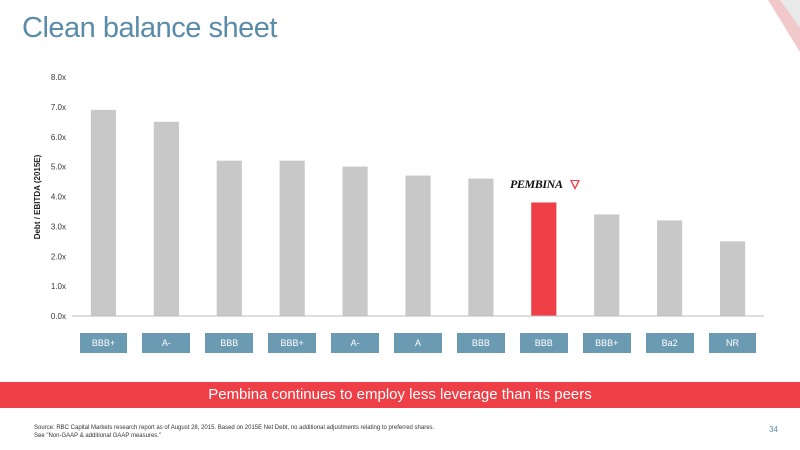 The image size is (800, 450). Describe the element at coordinates (58, 226) in the screenshot. I see `y-tick-label: 3.0x` at that location.